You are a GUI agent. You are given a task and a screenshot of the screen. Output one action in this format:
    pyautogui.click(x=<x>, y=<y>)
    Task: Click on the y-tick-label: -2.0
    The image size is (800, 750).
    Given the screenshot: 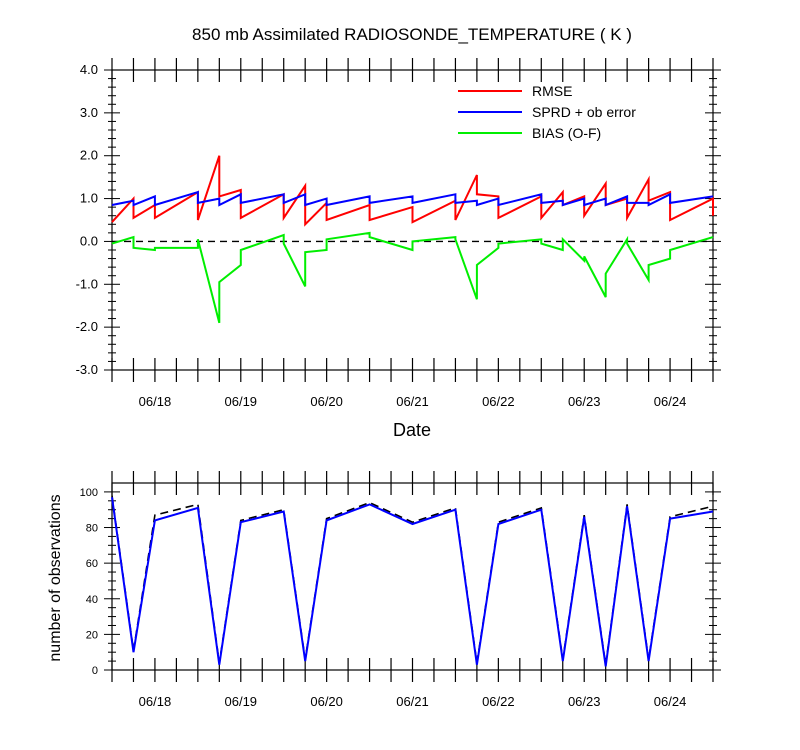 What is the action you would take?
    pyautogui.click(x=87, y=326)
    